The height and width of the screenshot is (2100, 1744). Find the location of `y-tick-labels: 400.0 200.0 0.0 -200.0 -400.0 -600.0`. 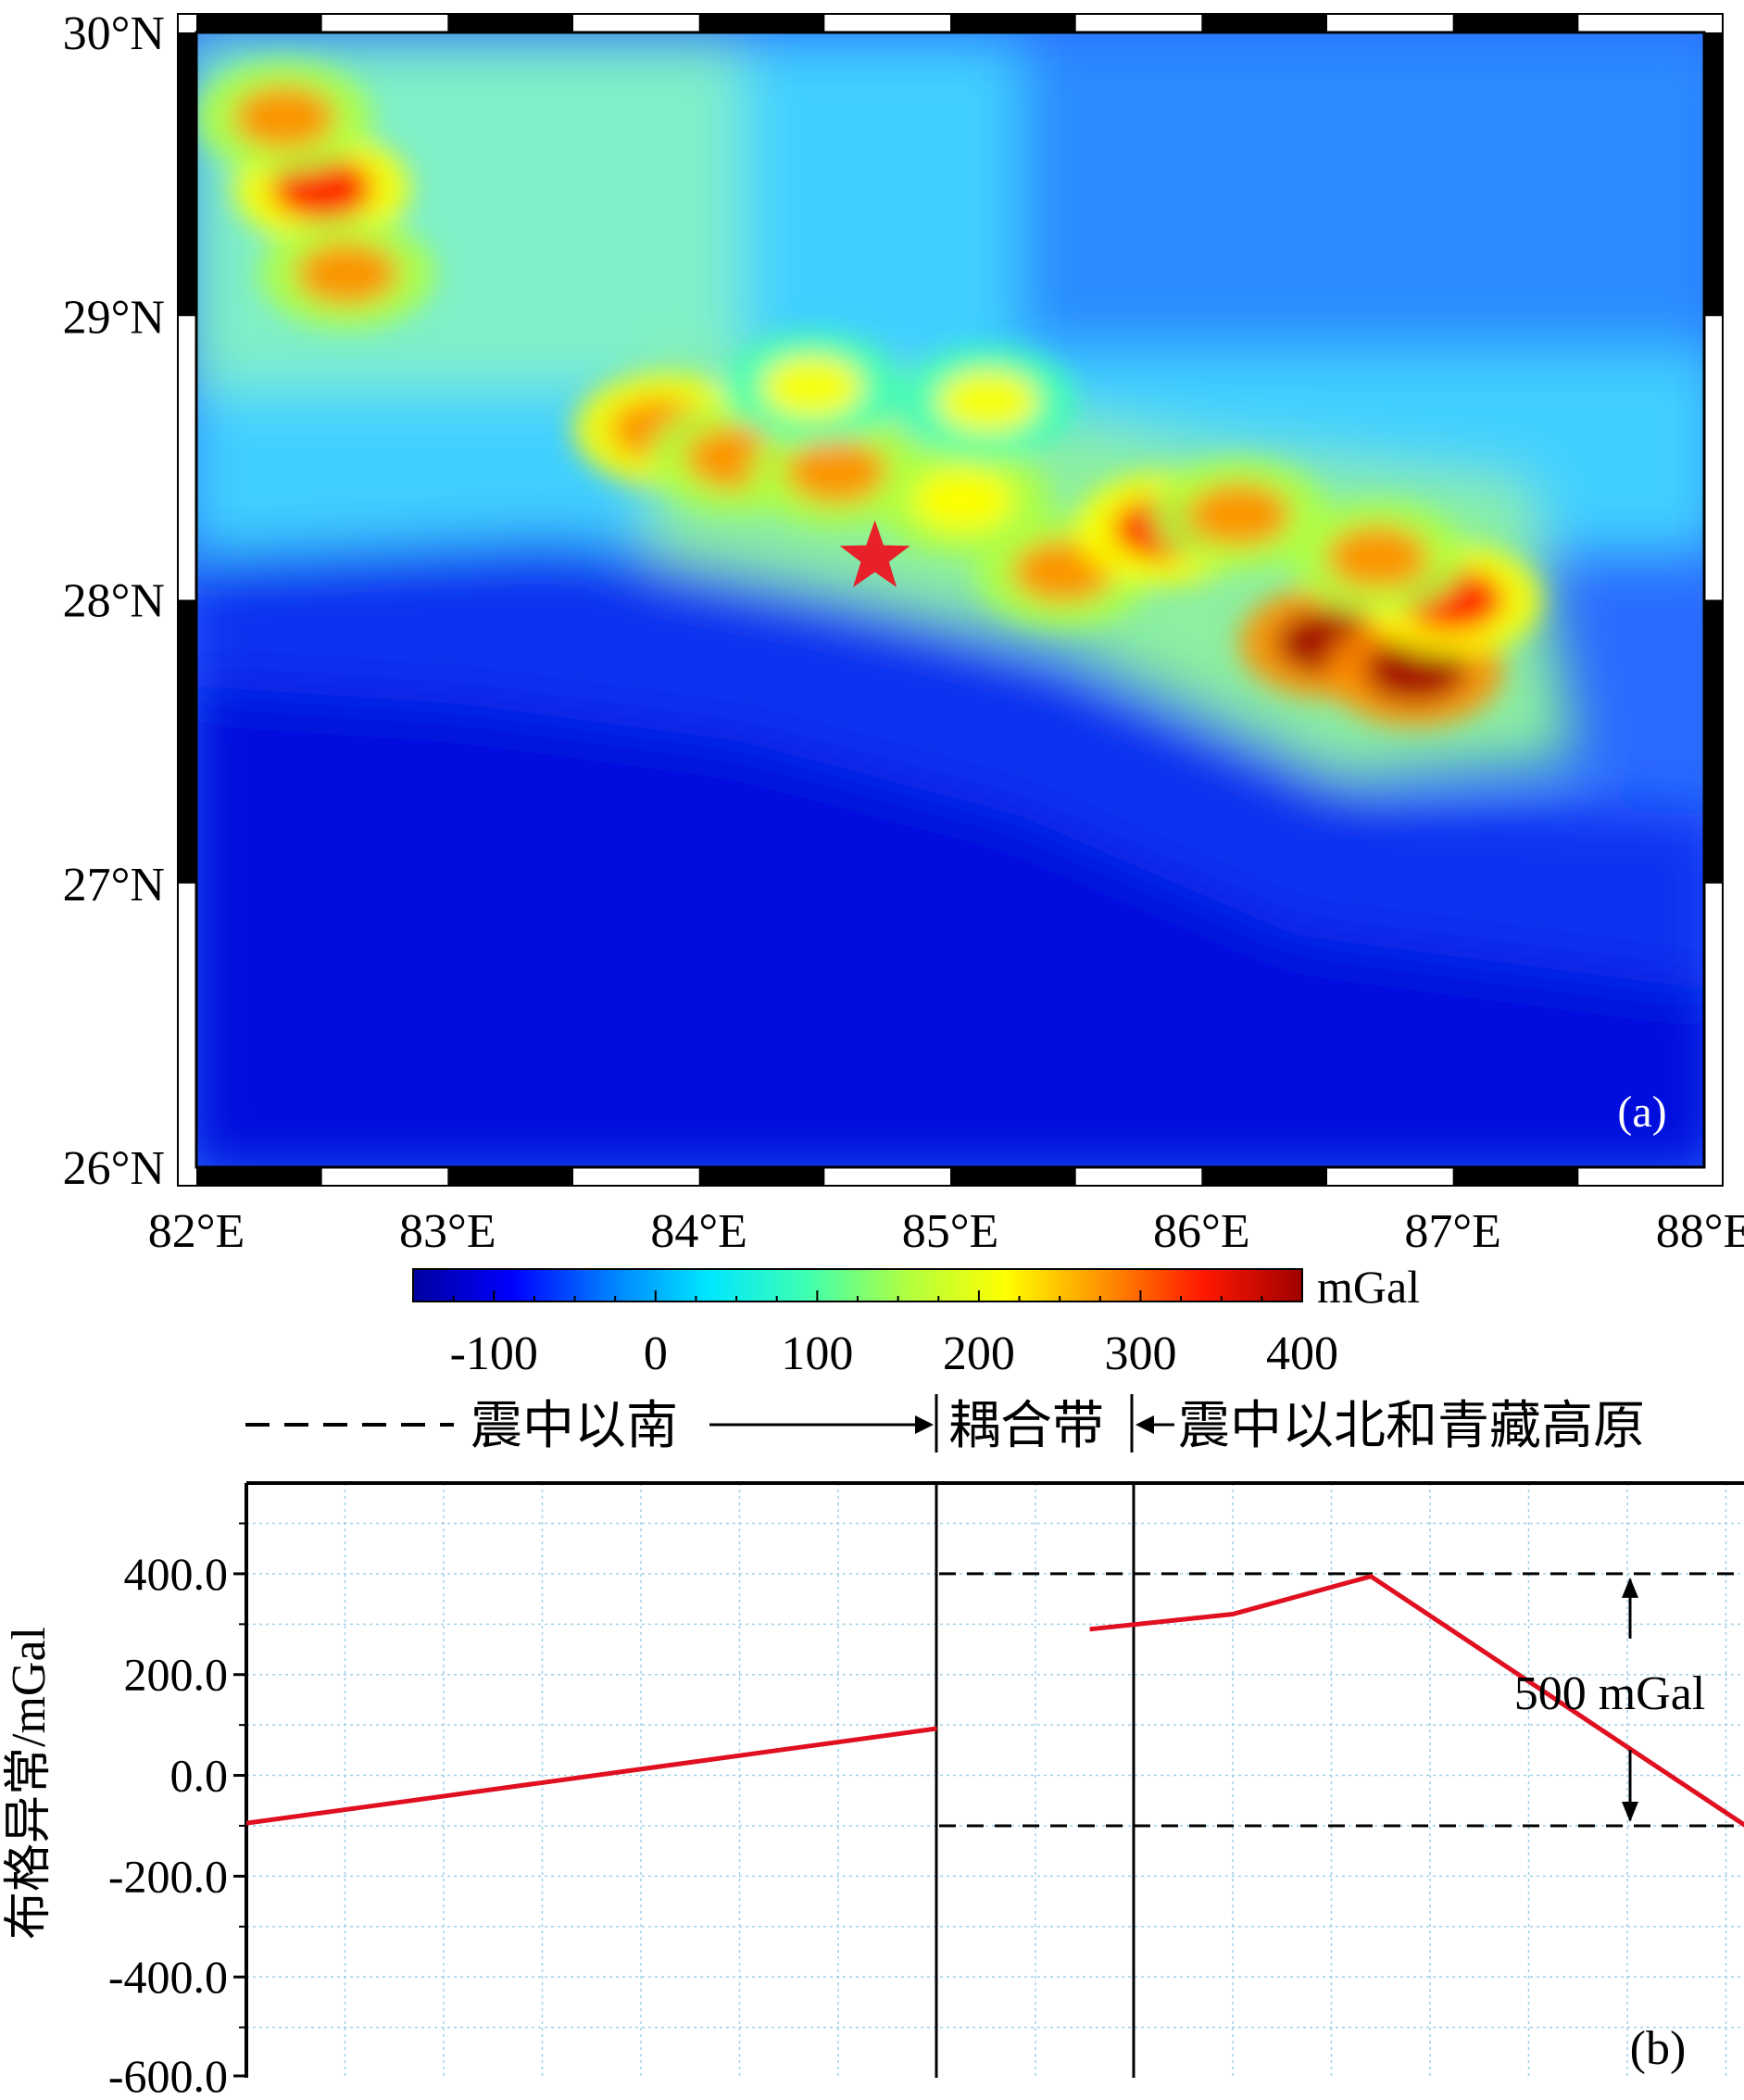

y-tick-labels: 400.0 200.0 0.0 -200.0 -400.0 -600.0 is located at coordinates (177, 1811).